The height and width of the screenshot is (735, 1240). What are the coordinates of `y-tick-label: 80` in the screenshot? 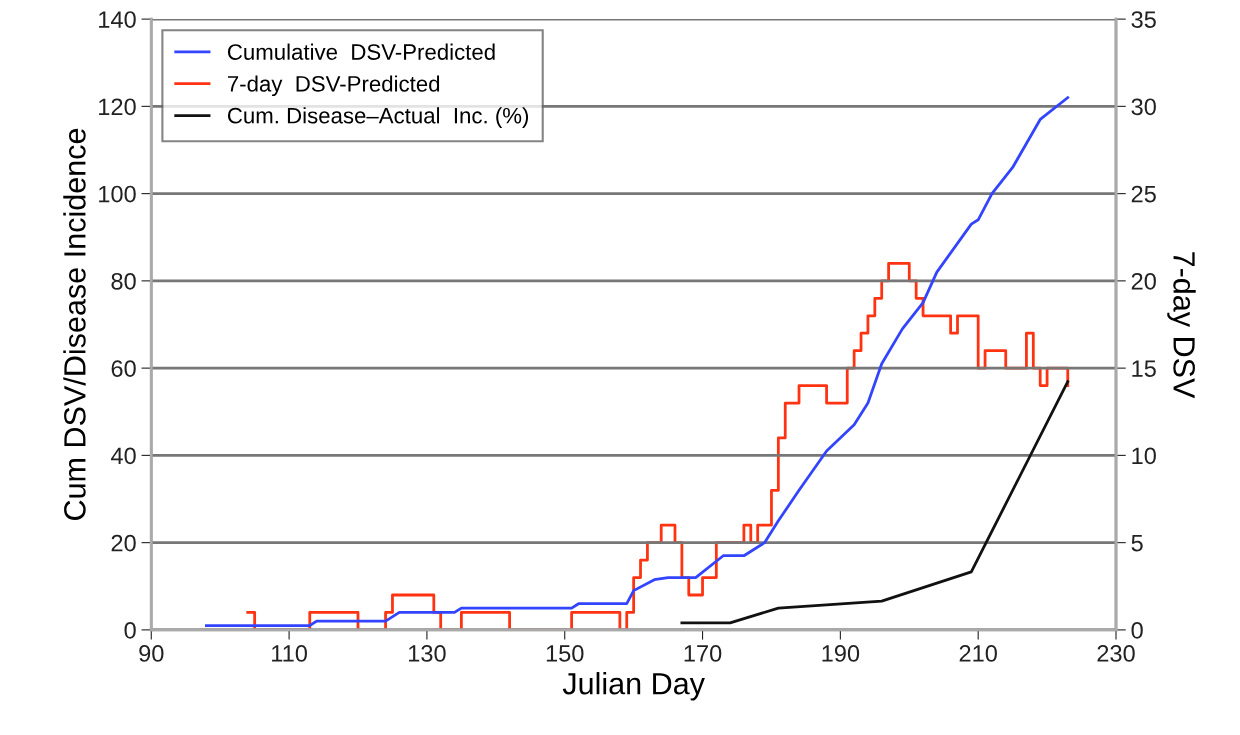 It's located at (123, 281).